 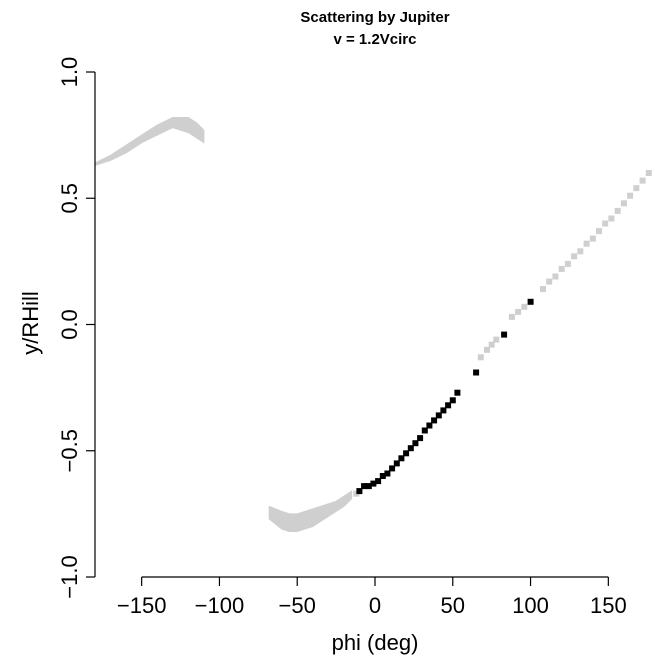 What do you see at coordinates (375, 605) in the screenshot?
I see `x-tick-label: 0` at bounding box center [375, 605].